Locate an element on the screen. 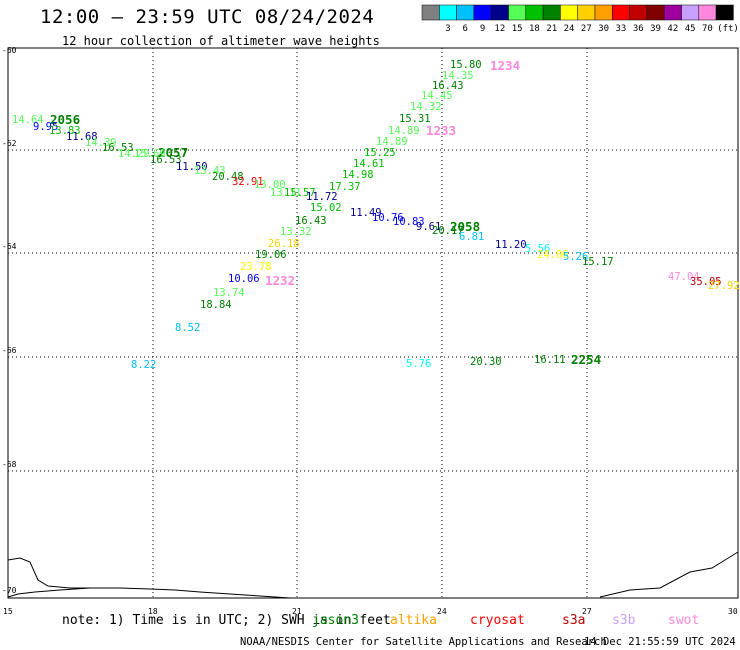  wave-height-reading: 15.17 is located at coordinates (598, 262).